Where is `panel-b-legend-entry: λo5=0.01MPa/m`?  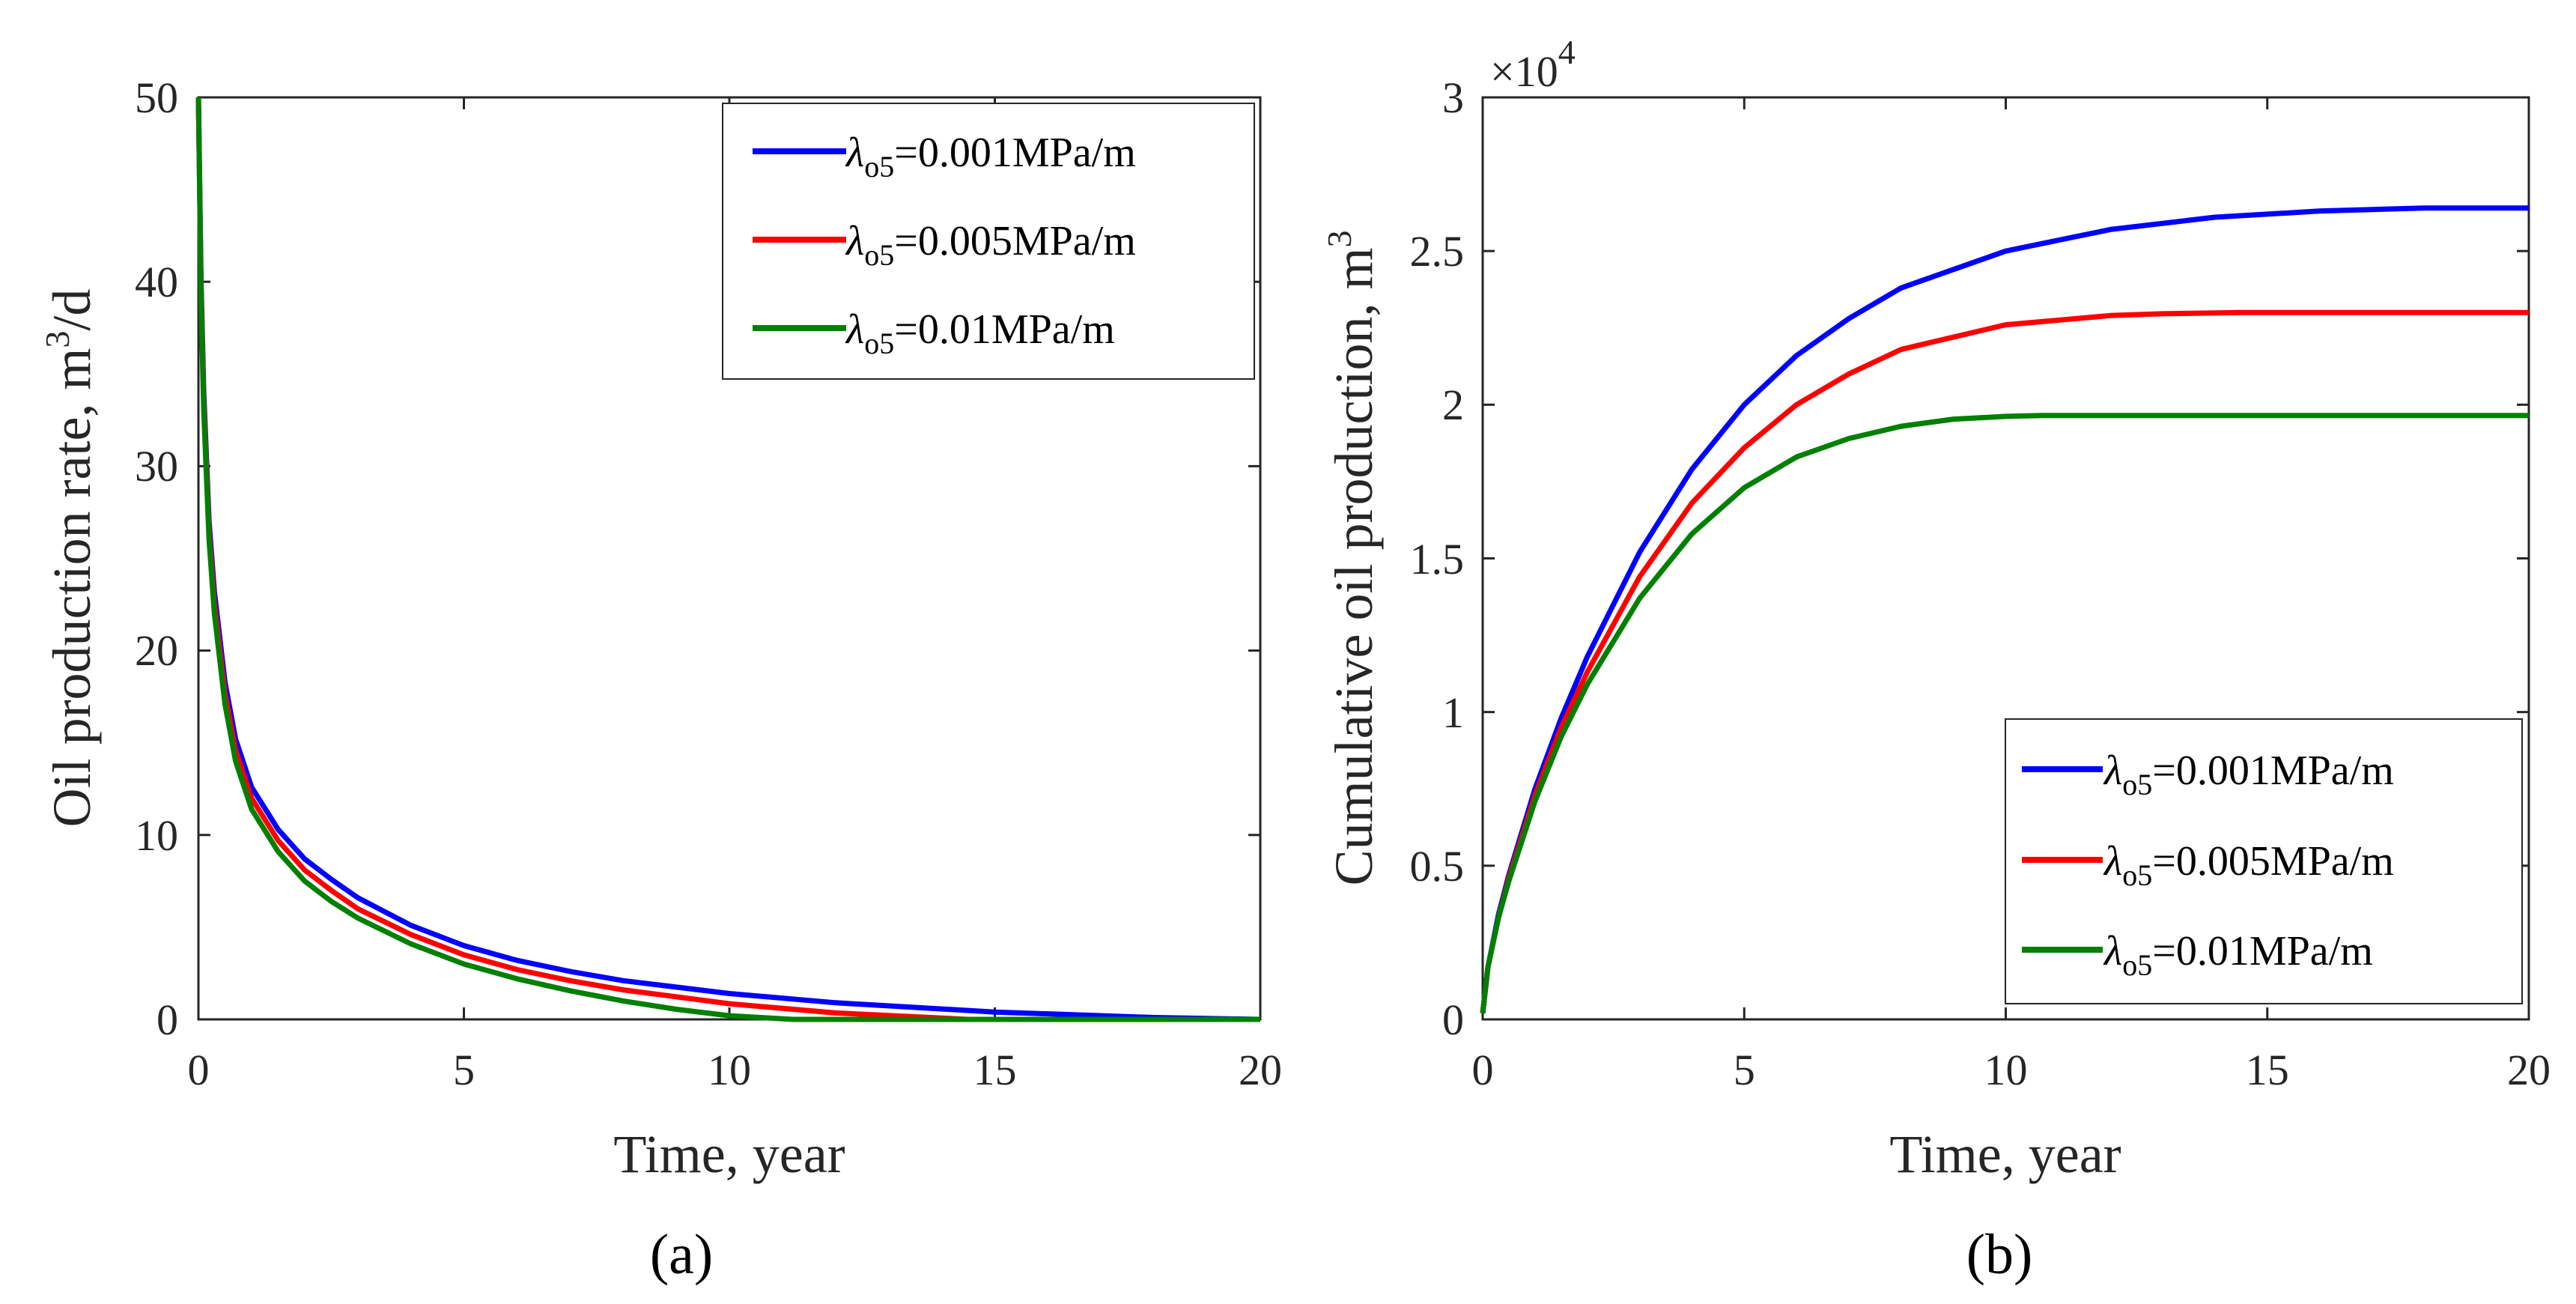 panel-b-legend-entry: λo5=0.01MPa/m is located at coordinates (2238, 955).